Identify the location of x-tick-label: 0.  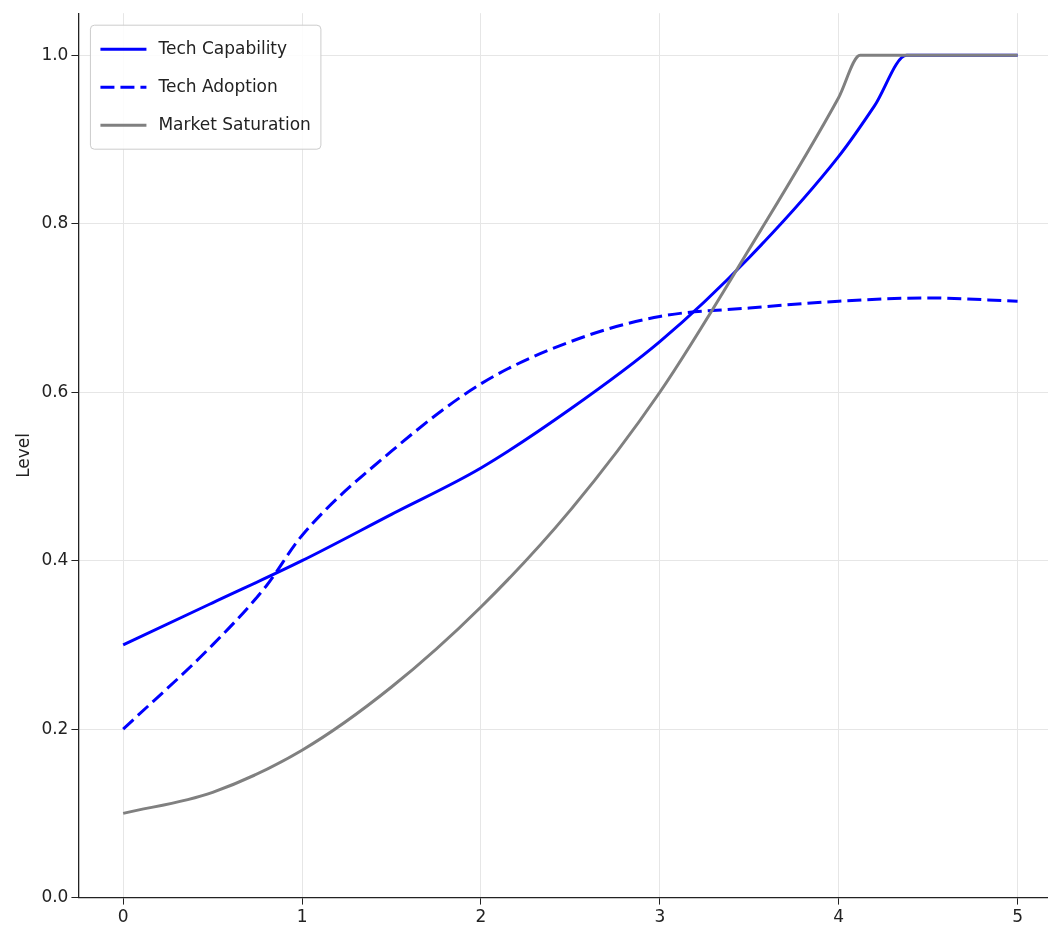
(123, 916).